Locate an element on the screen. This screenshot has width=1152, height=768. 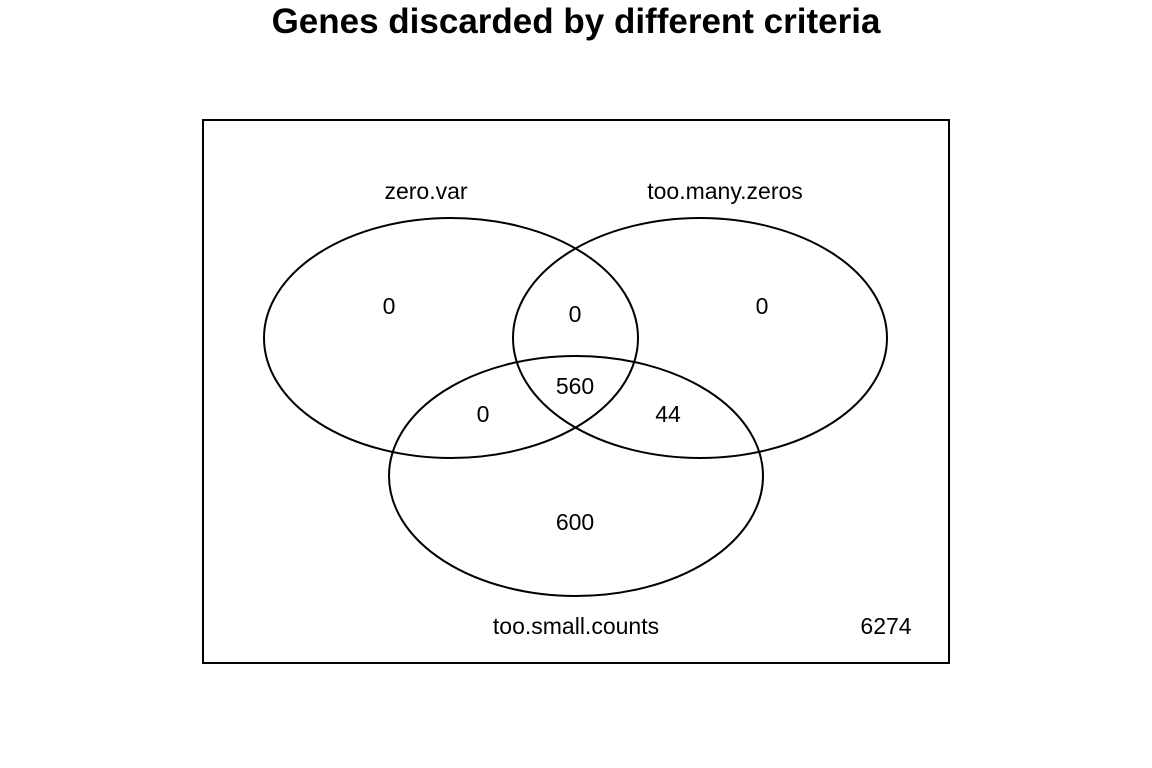
set-label-too-many-zeros: too.many.zeros is located at coordinates (725, 191).